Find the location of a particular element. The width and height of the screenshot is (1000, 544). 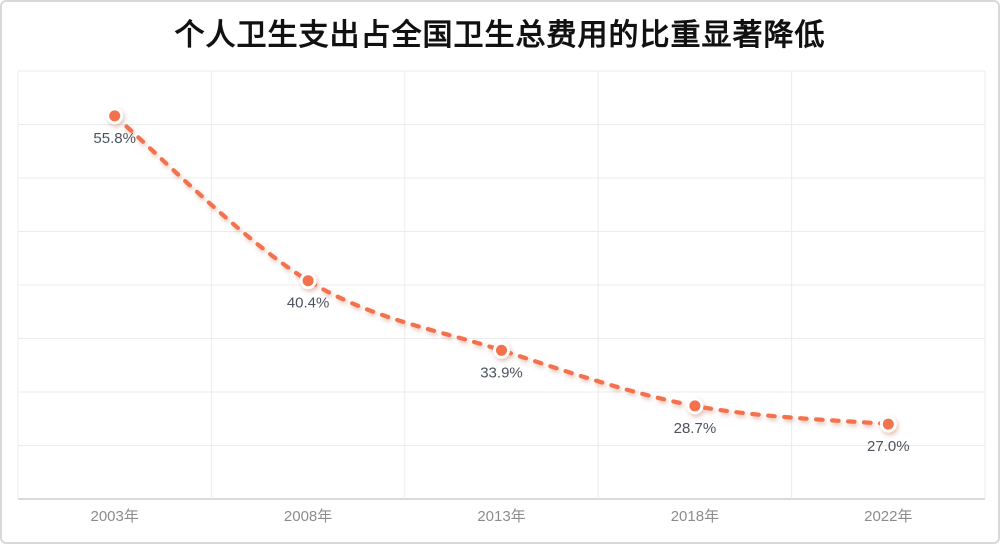

x-axis-label: 2003年 is located at coordinates (115, 516).